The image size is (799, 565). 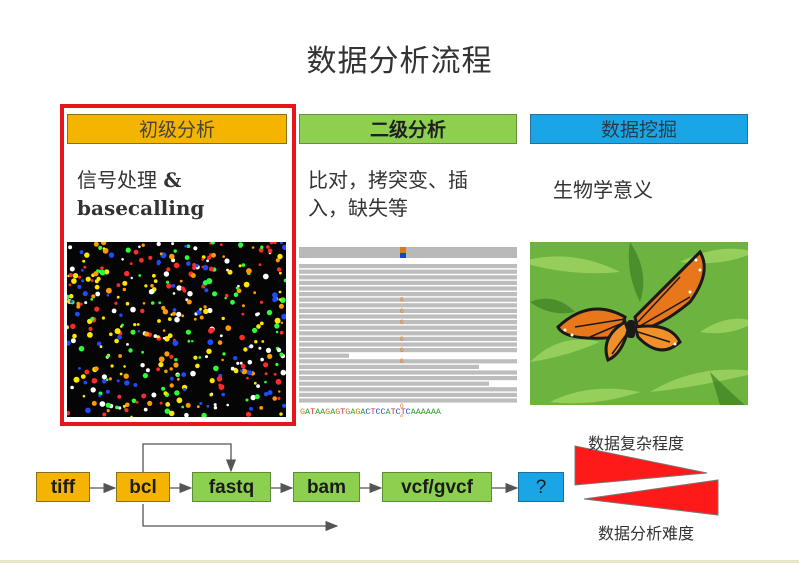 I want to click on flow-step-bcl: bcl, so click(x=143, y=487).